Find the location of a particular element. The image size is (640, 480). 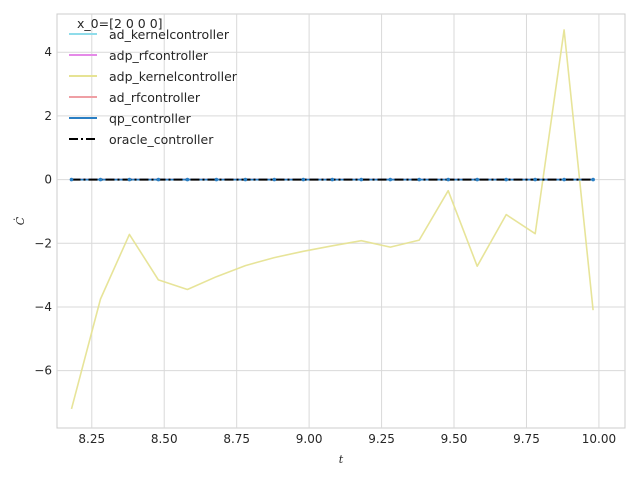

x-tick-label: 9.50 is located at coordinates (454, 439).